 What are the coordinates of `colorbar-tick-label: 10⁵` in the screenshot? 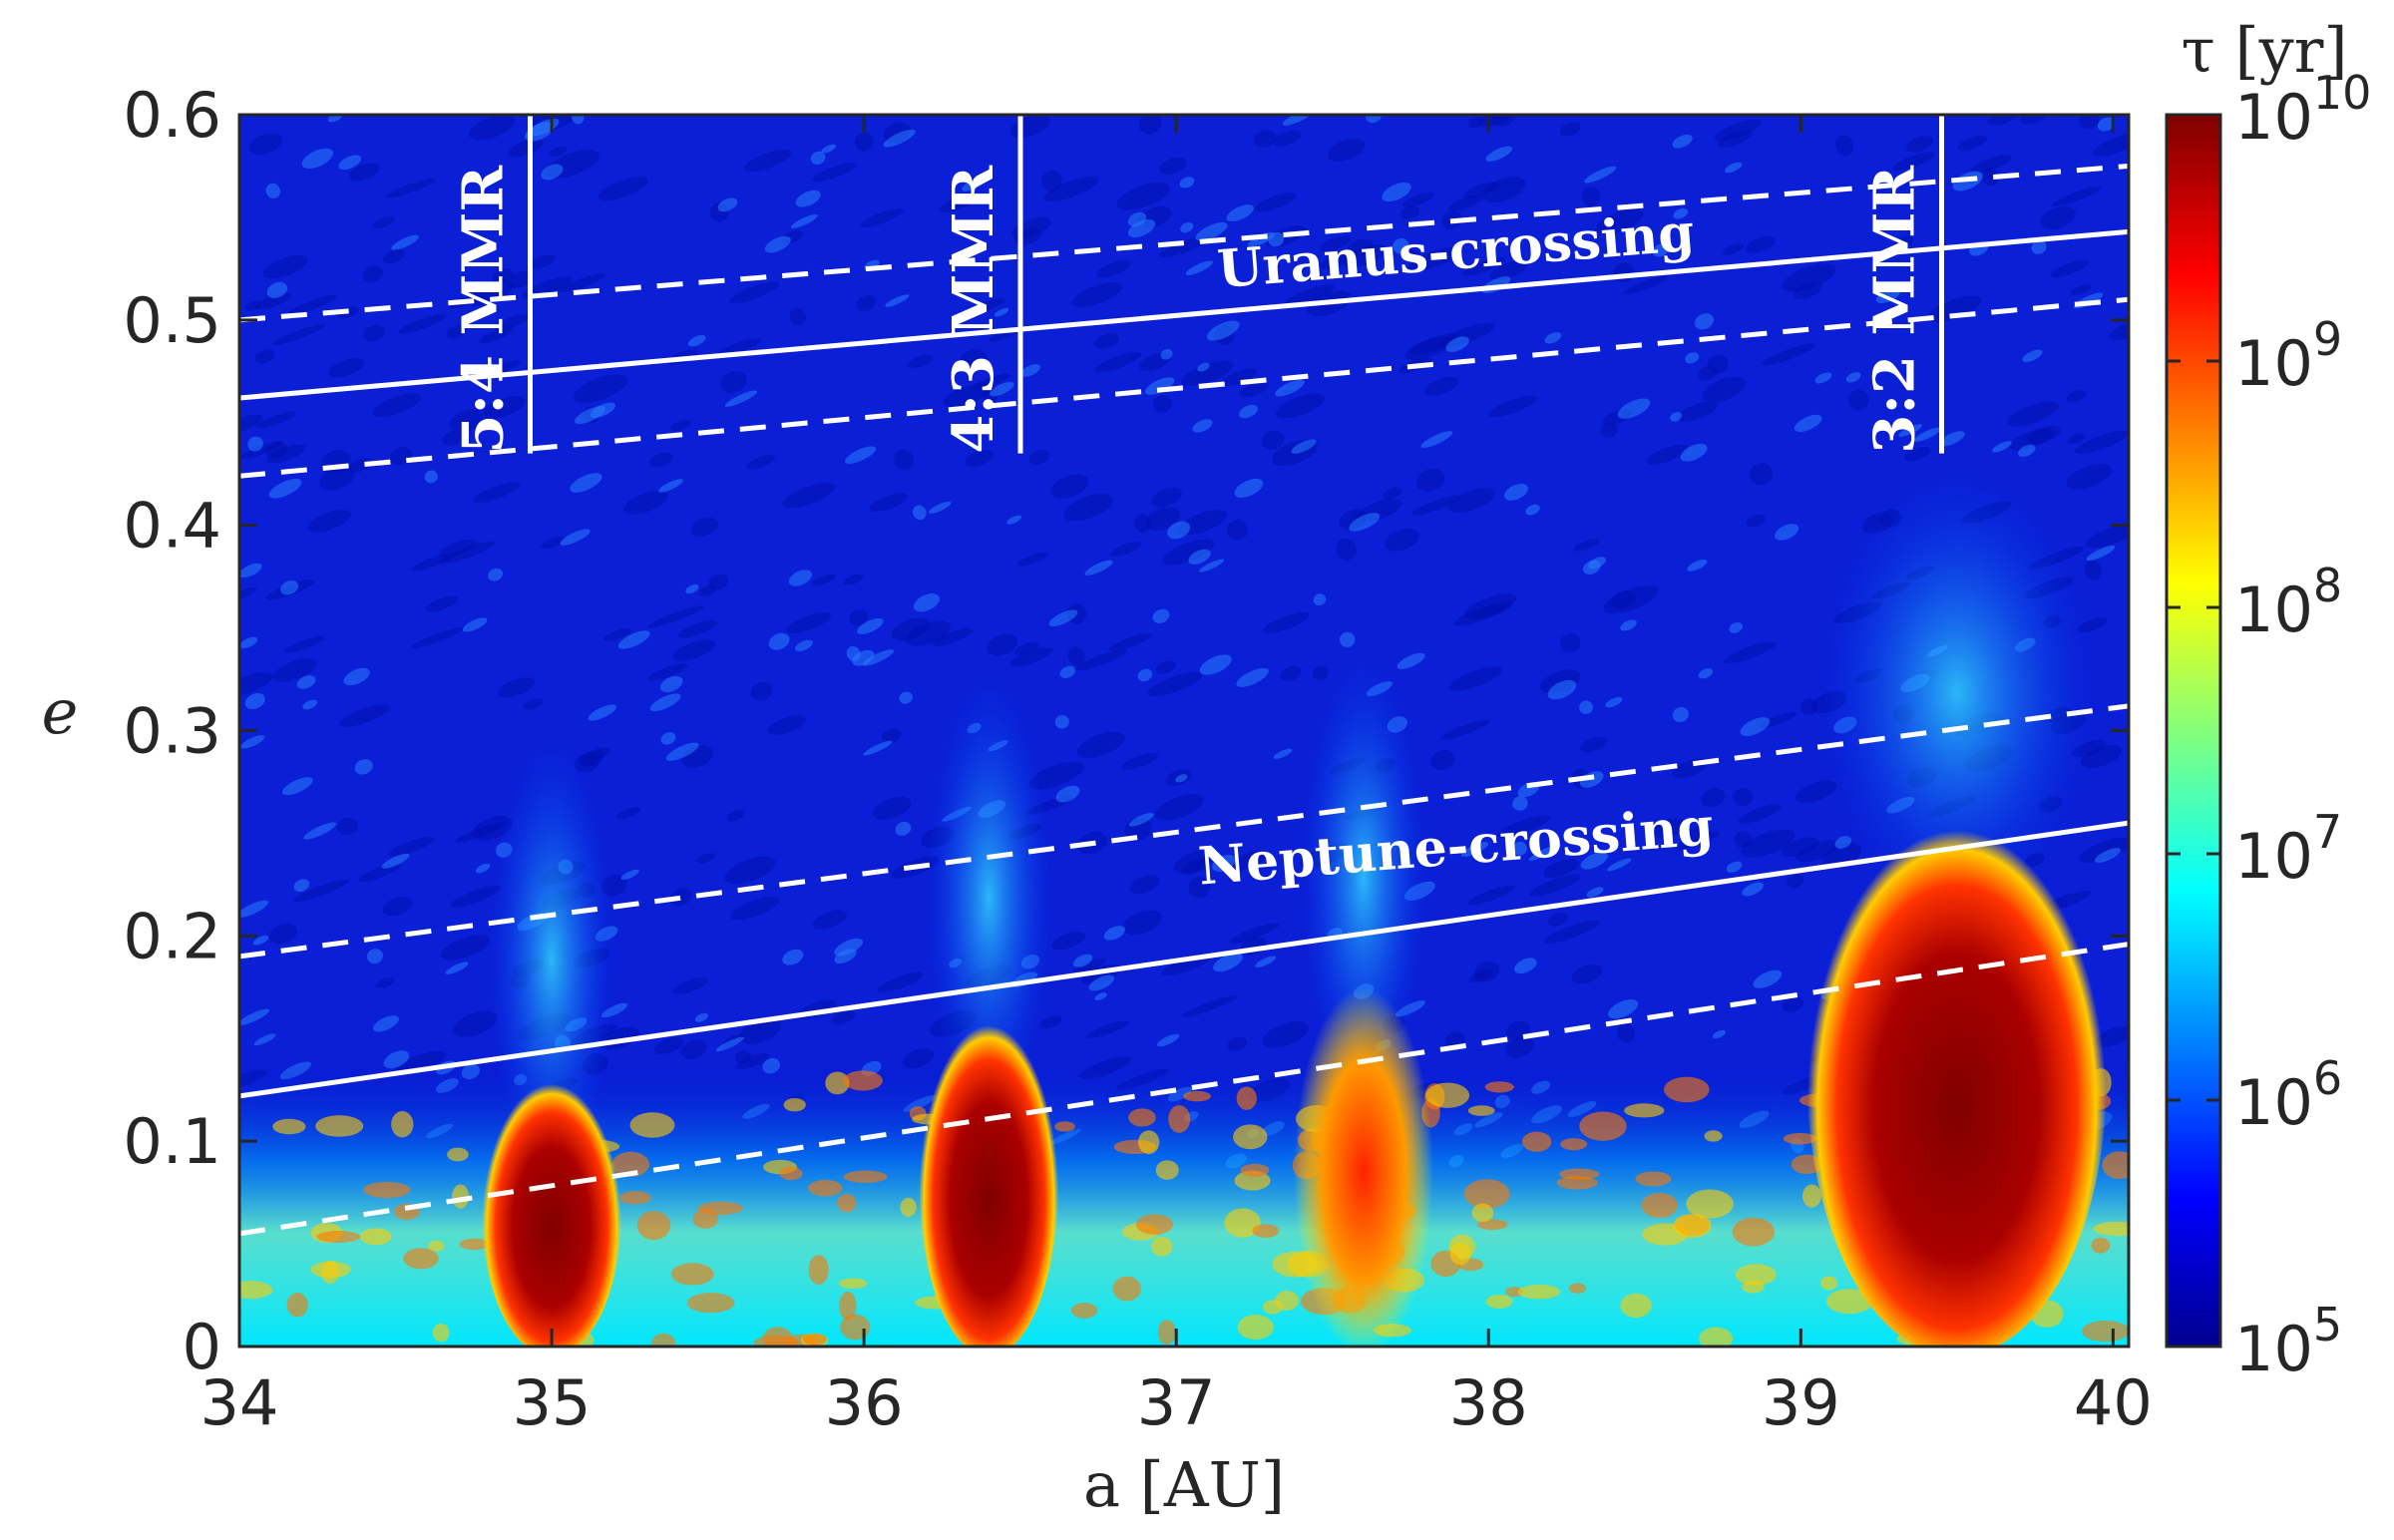 It's located at (2288, 1341).